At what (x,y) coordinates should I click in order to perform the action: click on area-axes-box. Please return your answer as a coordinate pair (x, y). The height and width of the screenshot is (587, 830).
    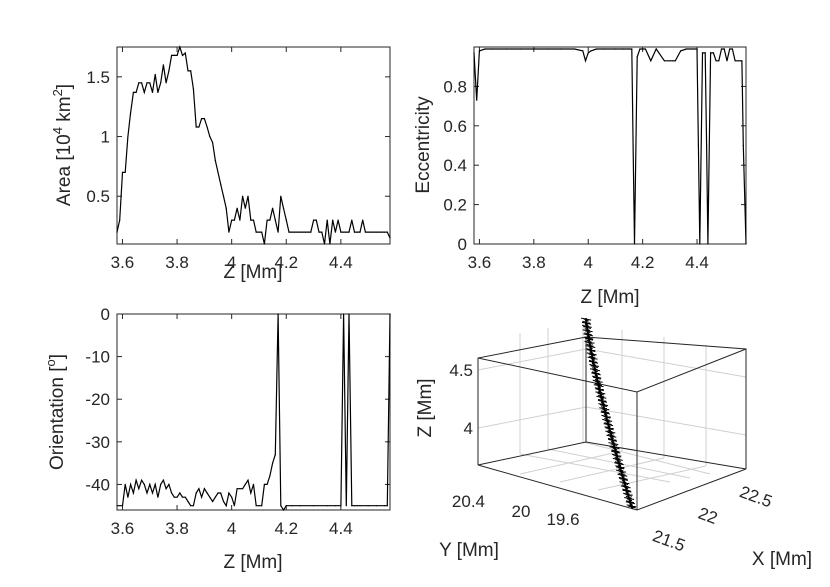
    Looking at the image, I should click on (253, 145).